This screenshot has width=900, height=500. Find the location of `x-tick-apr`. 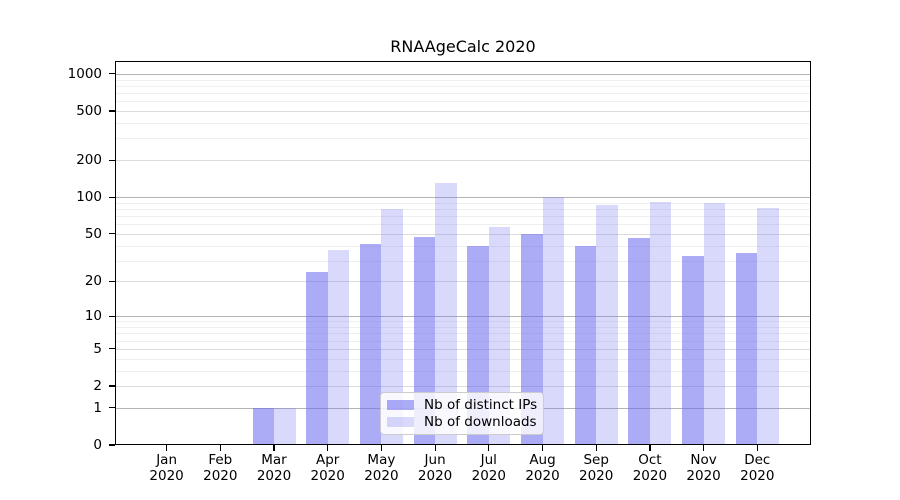

x-tick-apr is located at coordinates (328, 448).